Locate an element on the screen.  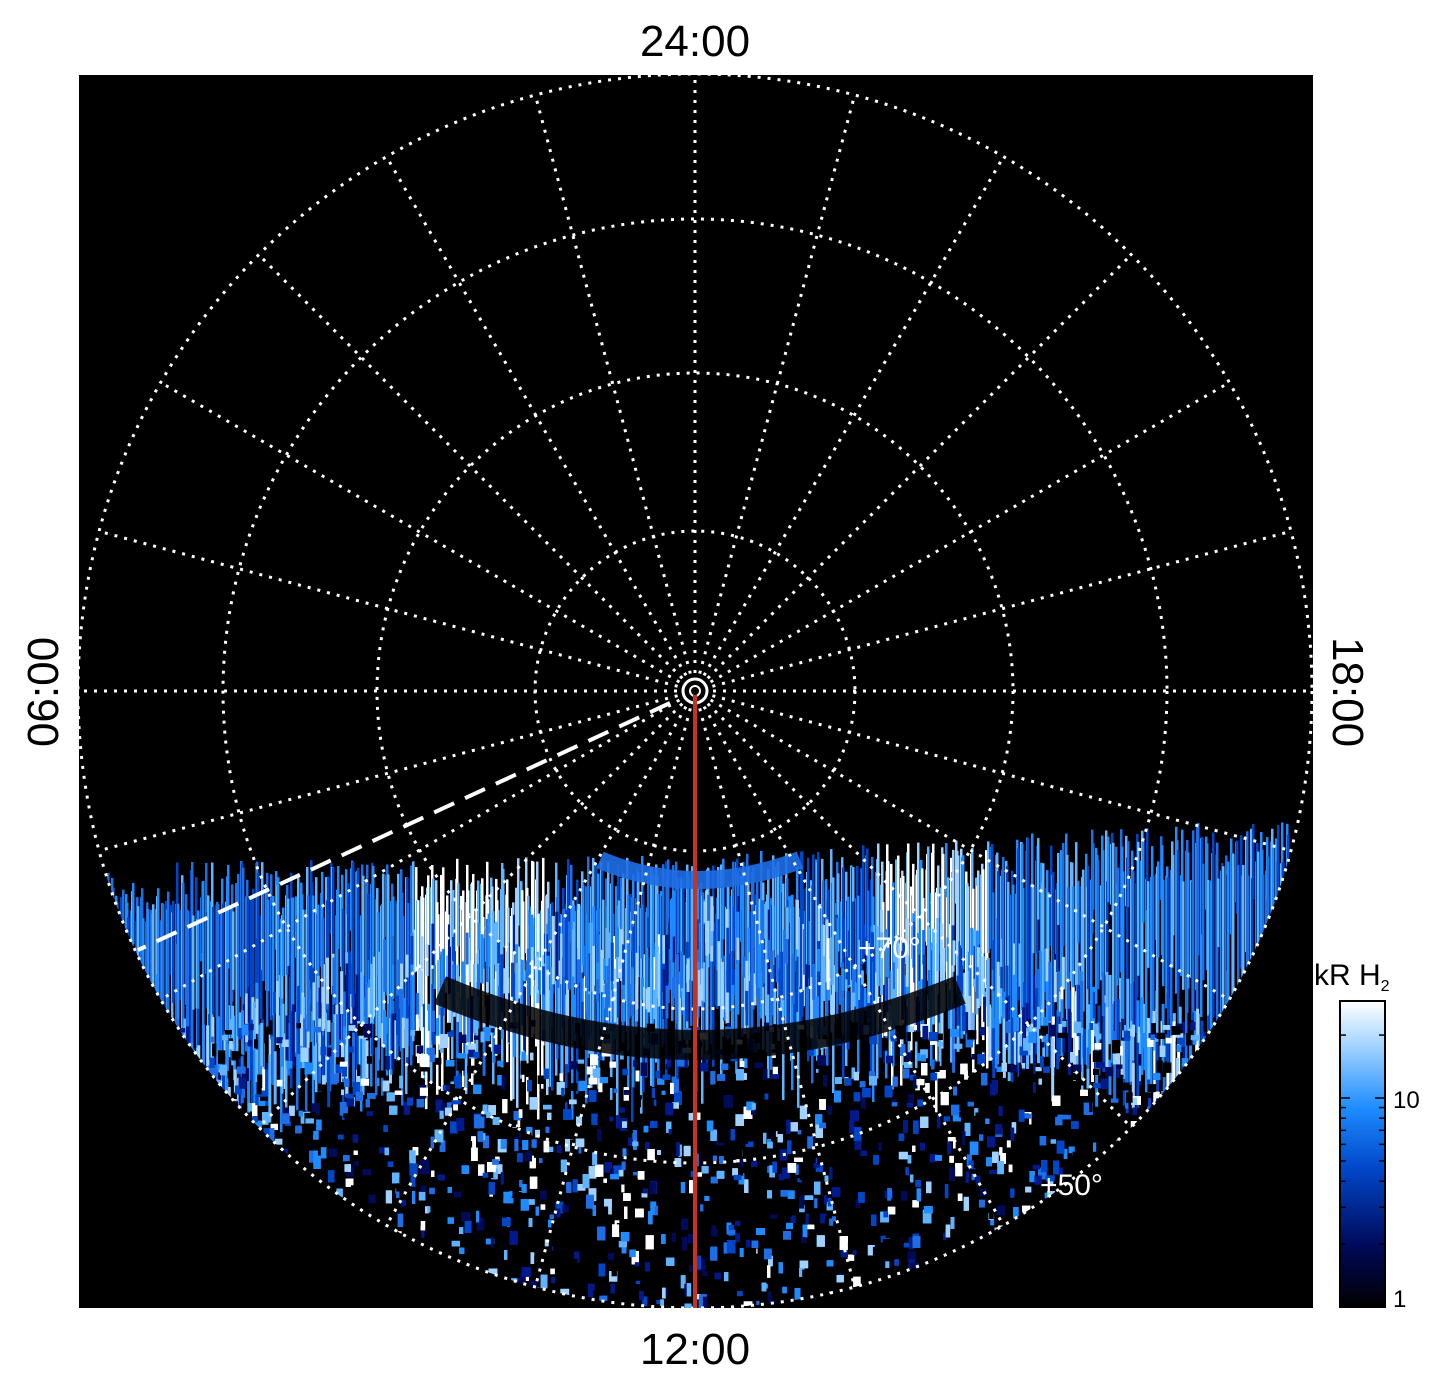
latitude-label-50: +50° is located at coordinates (1071, 1185).